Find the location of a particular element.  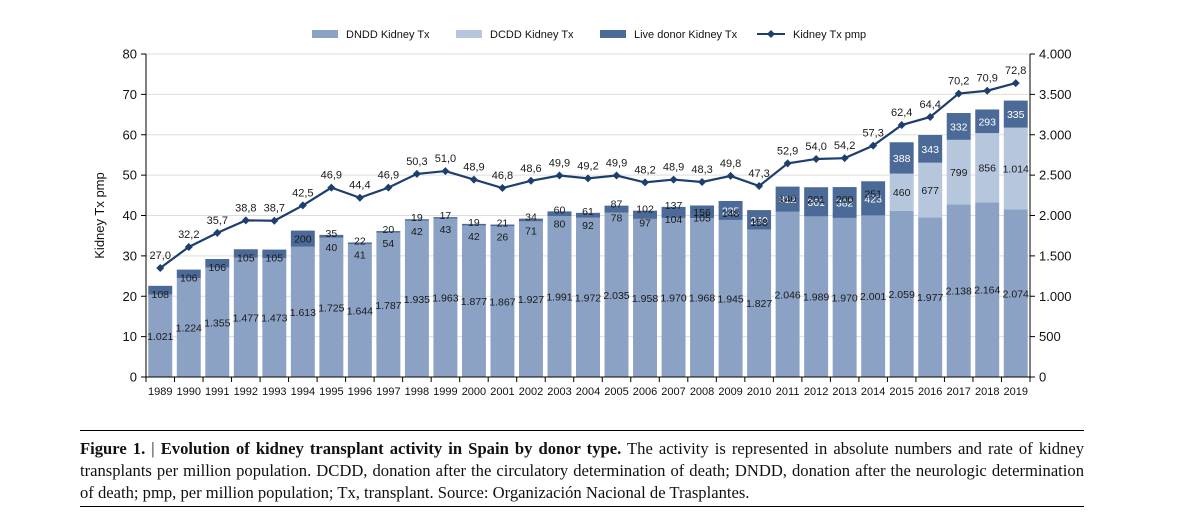

bar-value-label: 26 is located at coordinates (503, 238).